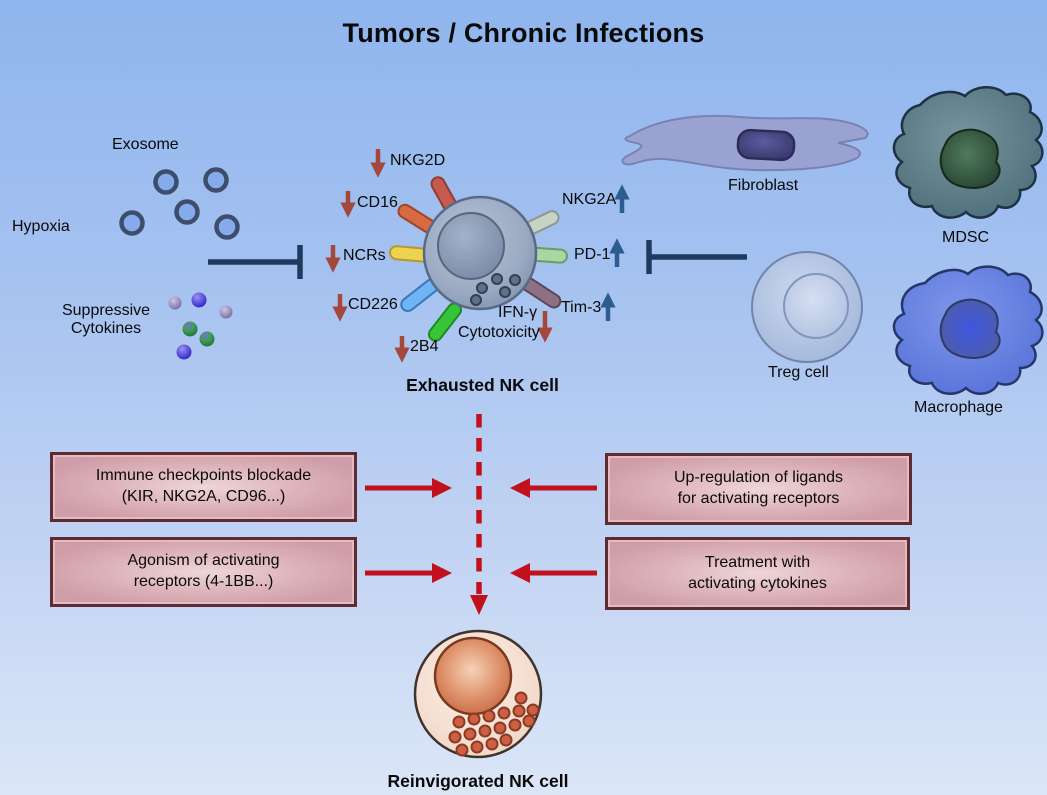 This screenshot has width=1047, height=795. Describe the element at coordinates (499, 332) in the screenshot. I see `cytotoxicity-label: Cytotoxicity` at that location.